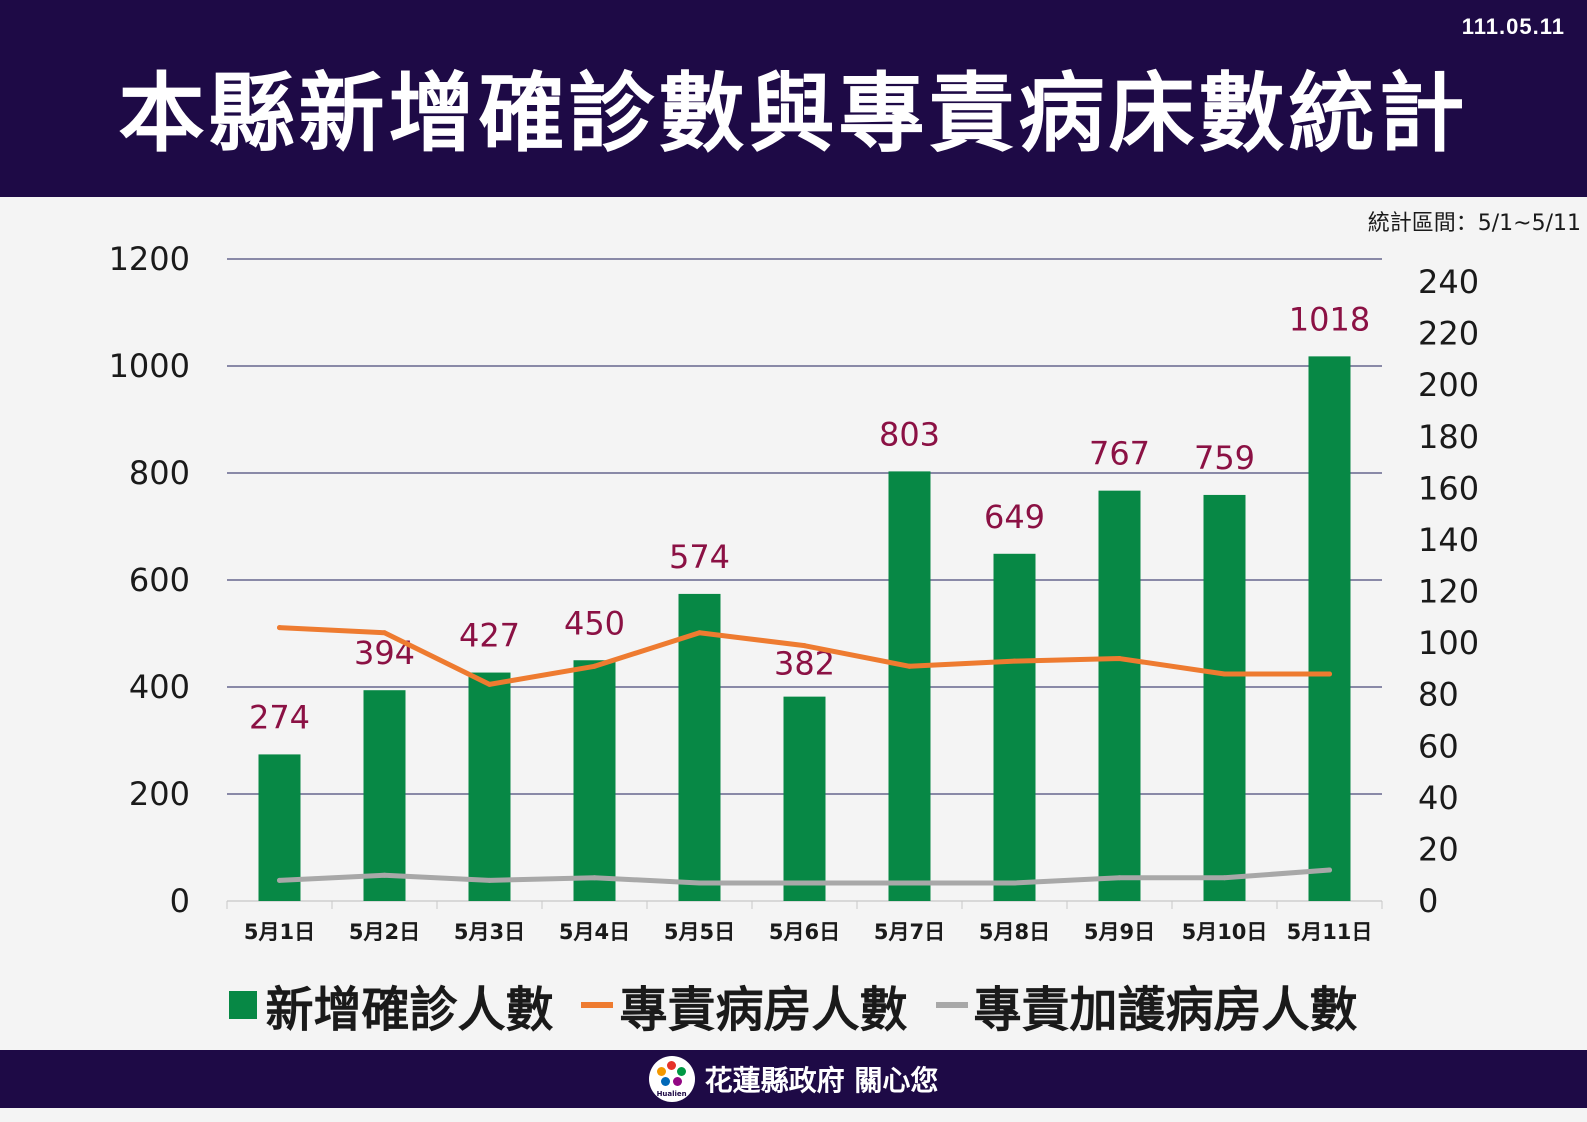 The image size is (1587, 1122). I want to click on x-tick-label: 5月2日, so click(384, 932).